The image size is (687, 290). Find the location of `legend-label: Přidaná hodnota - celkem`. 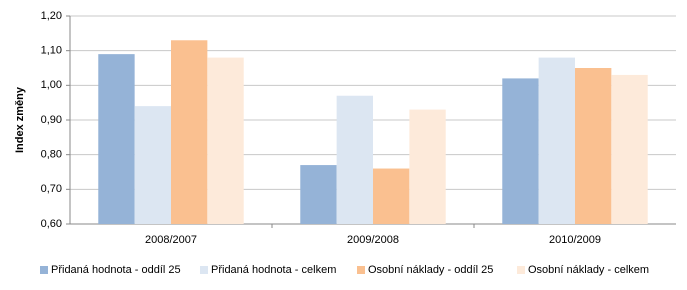

legend-label: Přidaná hodnota - celkem is located at coordinates (273, 270).